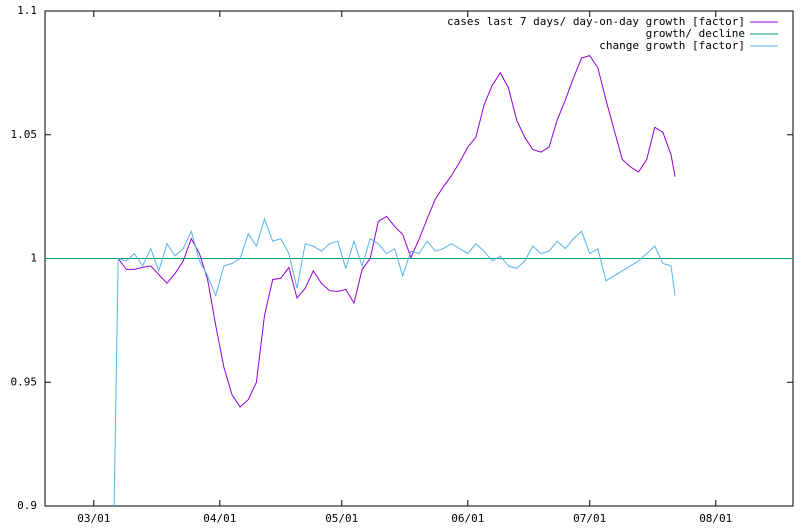 Image resolution: width=810 pixels, height=532 pixels. Describe the element at coordinates (27, 10) in the screenshot. I see `y-tick-label: 1.1` at that location.